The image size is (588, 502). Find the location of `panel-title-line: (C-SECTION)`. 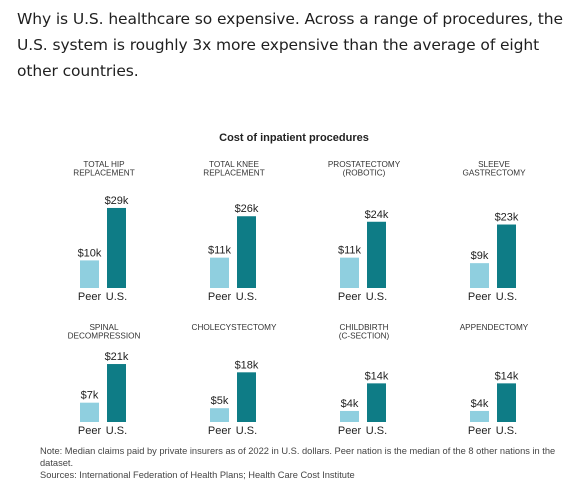

panel-title-line: (C-SECTION) is located at coordinates (364, 336).